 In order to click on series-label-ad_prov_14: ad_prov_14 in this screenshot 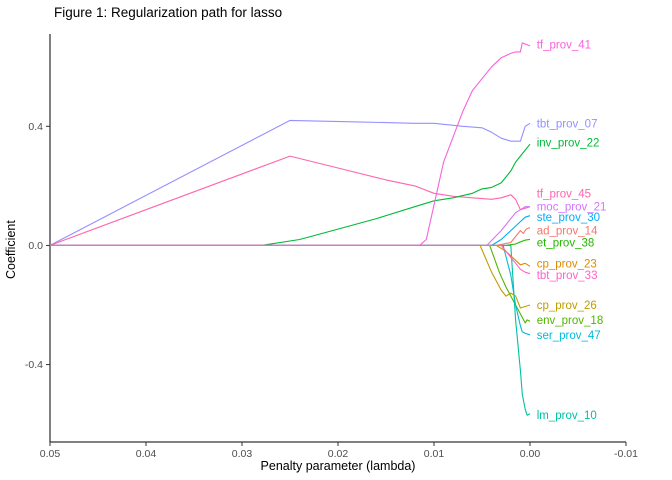, I will do `click(567, 232)`.